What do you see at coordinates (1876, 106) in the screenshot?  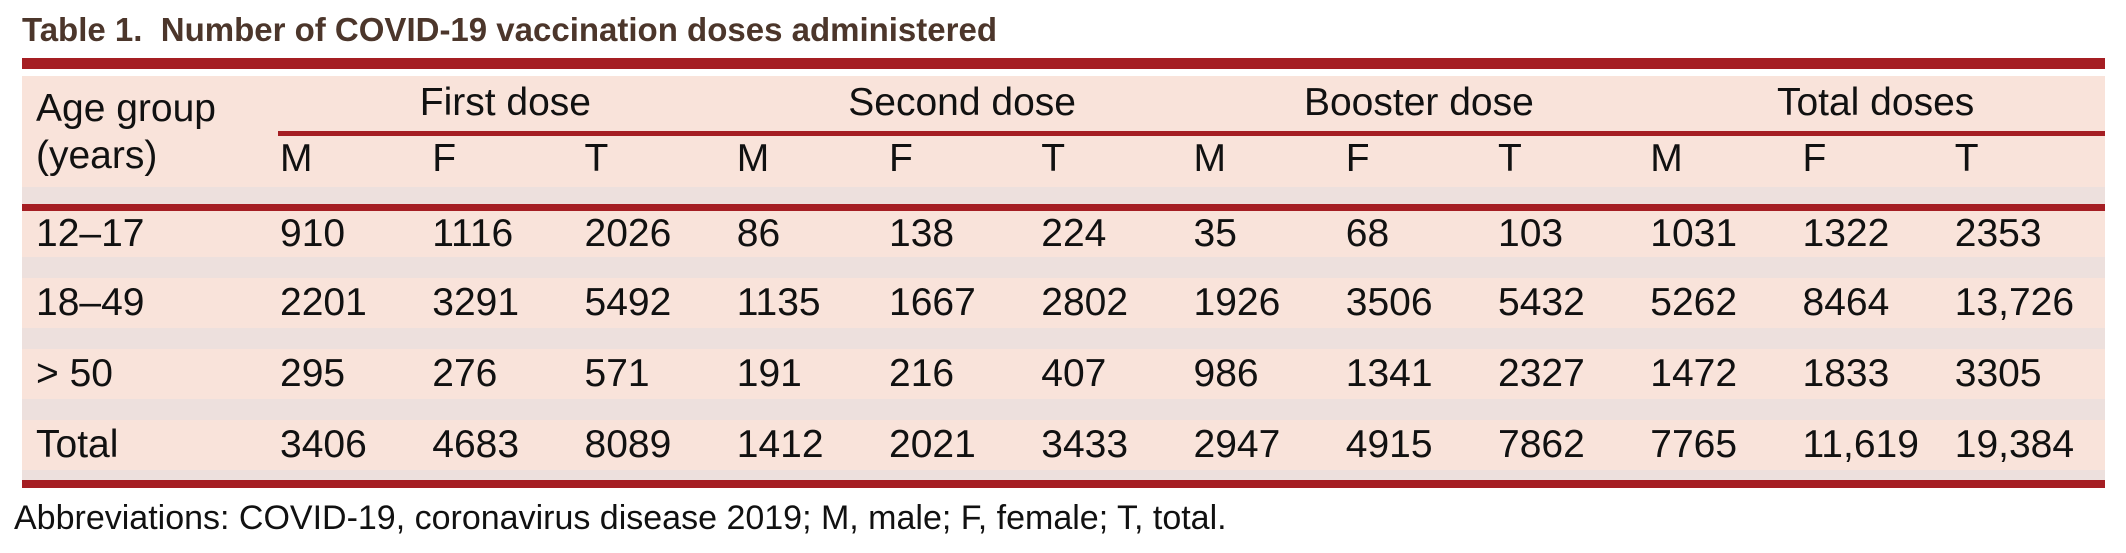 I see `group-header-total-doses: Total doses` at bounding box center [1876, 106].